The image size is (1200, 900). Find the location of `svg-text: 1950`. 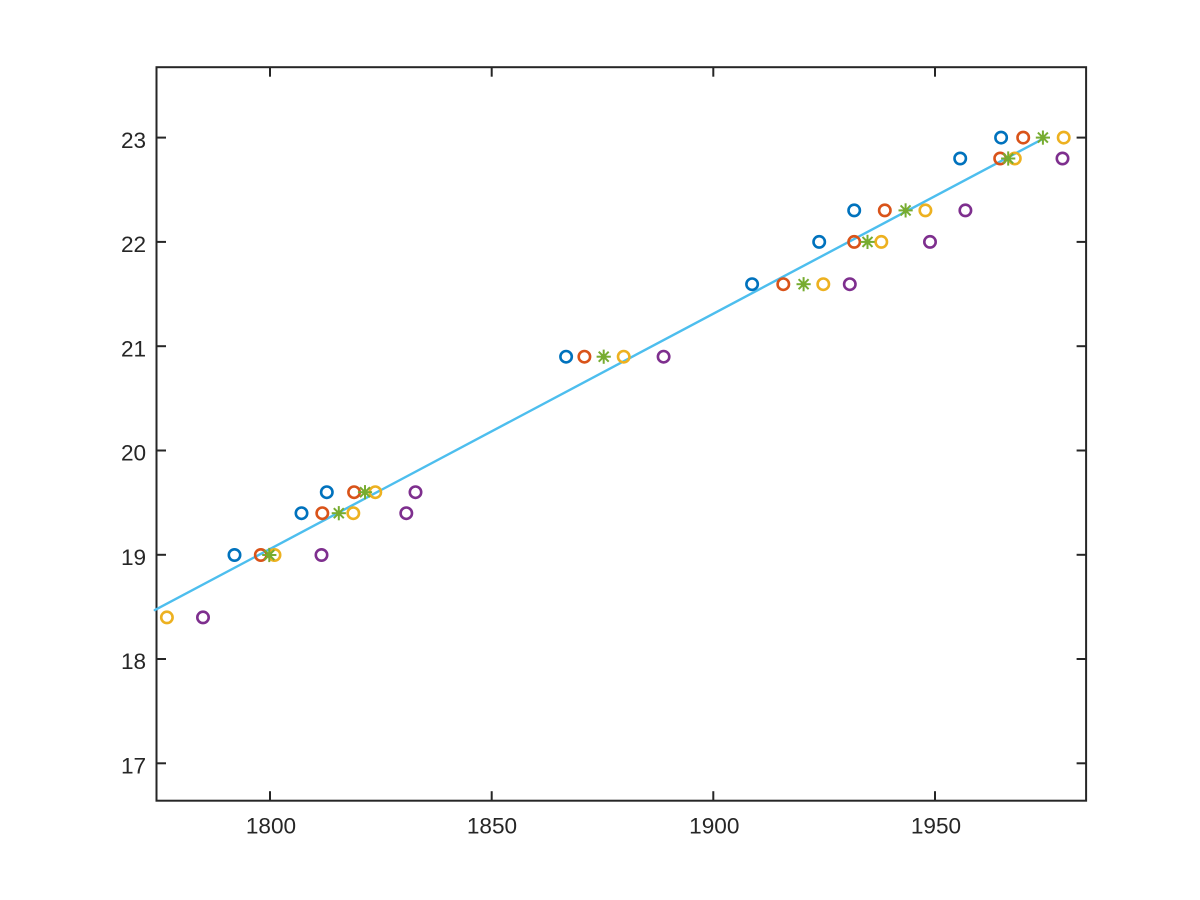

svg-text: 1950 is located at coordinates (936, 825).